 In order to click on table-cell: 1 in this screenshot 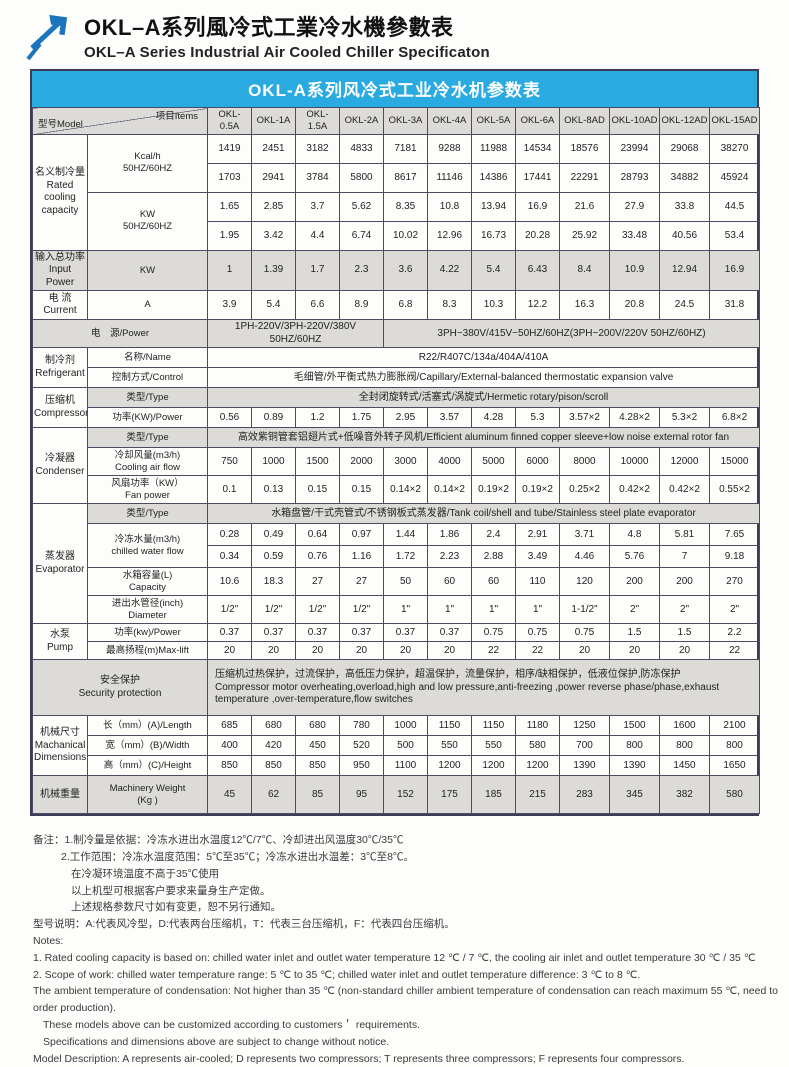, I will do `click(229, 270)`.